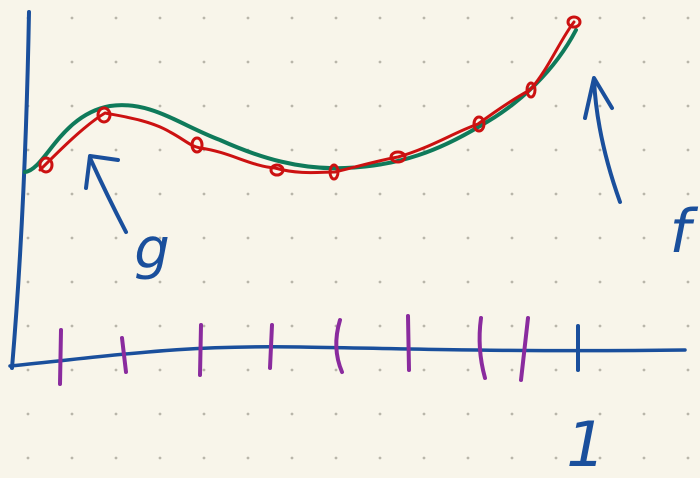 This screenshot has width=700, height=478. What do you see at coordinates (152, 249) in the screenshot?
I see `label-g: g` at bounding box center [152, 249].